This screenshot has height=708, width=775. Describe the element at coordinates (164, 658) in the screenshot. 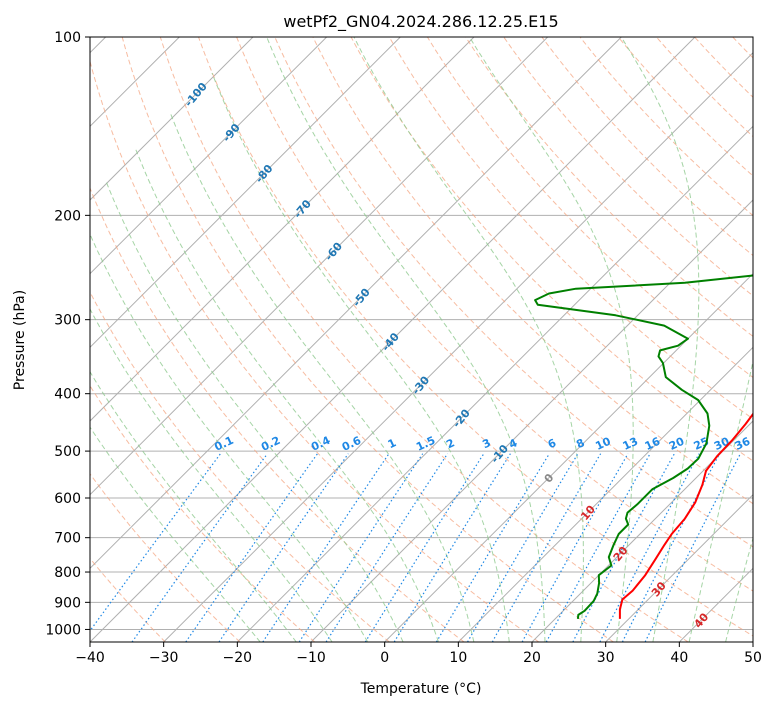

I see `x-tick-label: −30` at that location.